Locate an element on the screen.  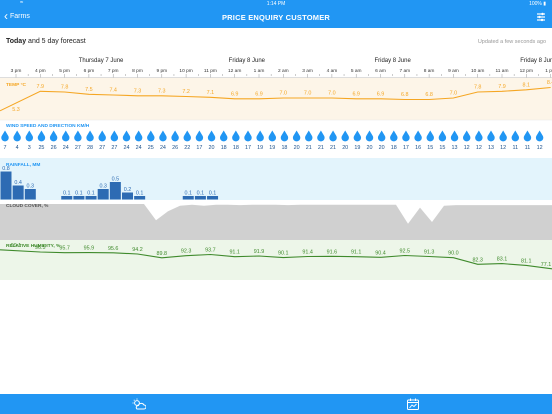
time-label: 11 pm is located at coordinates (210, 71).